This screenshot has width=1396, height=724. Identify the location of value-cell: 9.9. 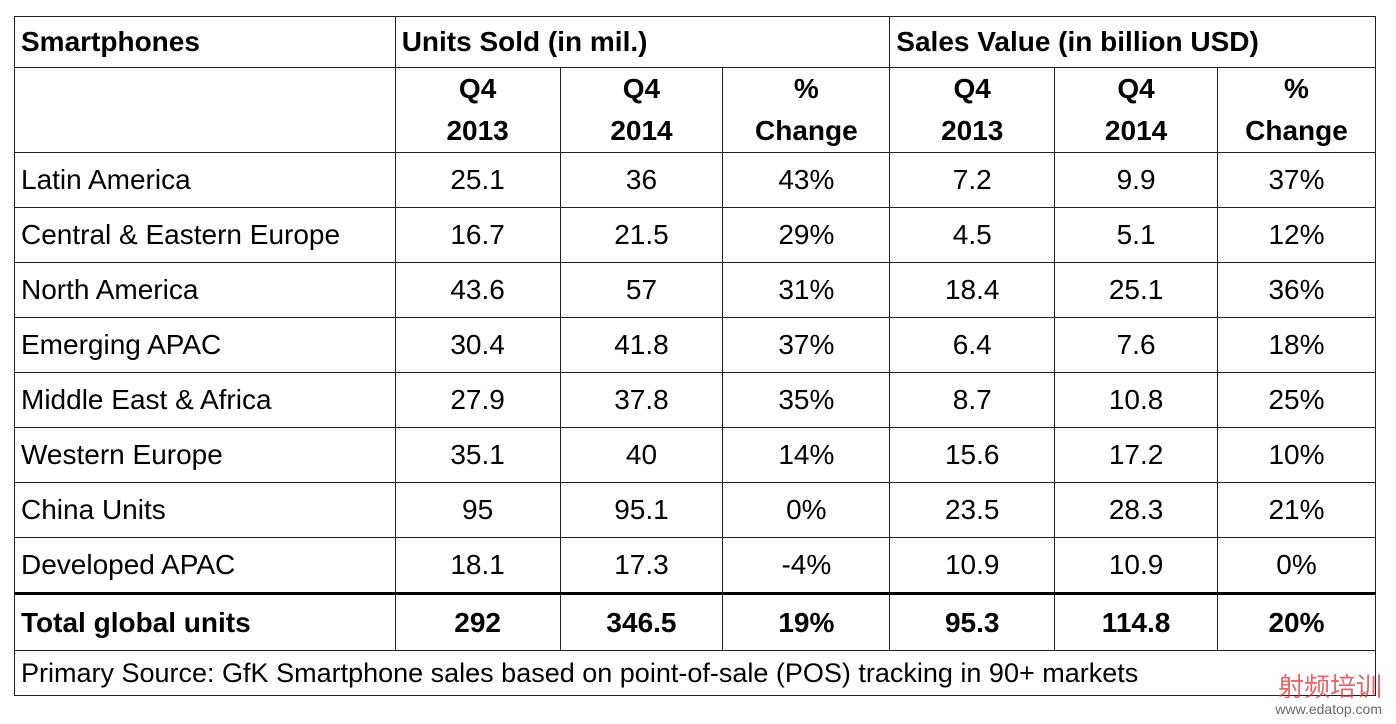
(1136, 180).